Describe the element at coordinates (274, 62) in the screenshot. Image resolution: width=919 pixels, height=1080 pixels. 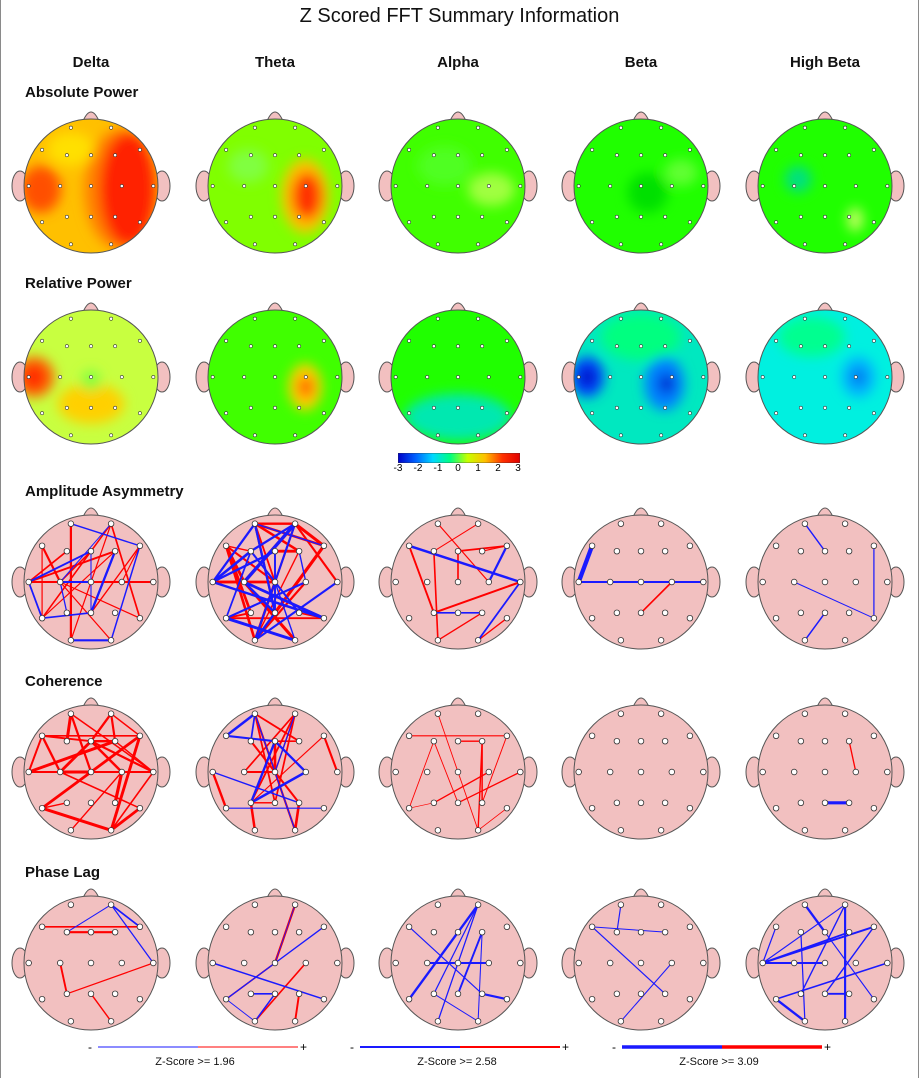
I see `band-header: Theta` at that location.